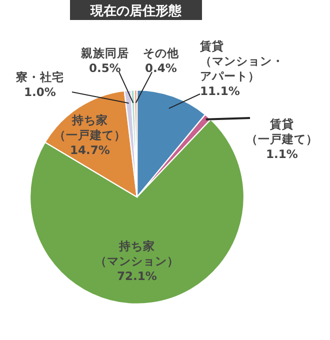  Describe the element at coordinates (137, 253) in the screenshot. I see `slice-label: 持ち家（マンション）` at that location.